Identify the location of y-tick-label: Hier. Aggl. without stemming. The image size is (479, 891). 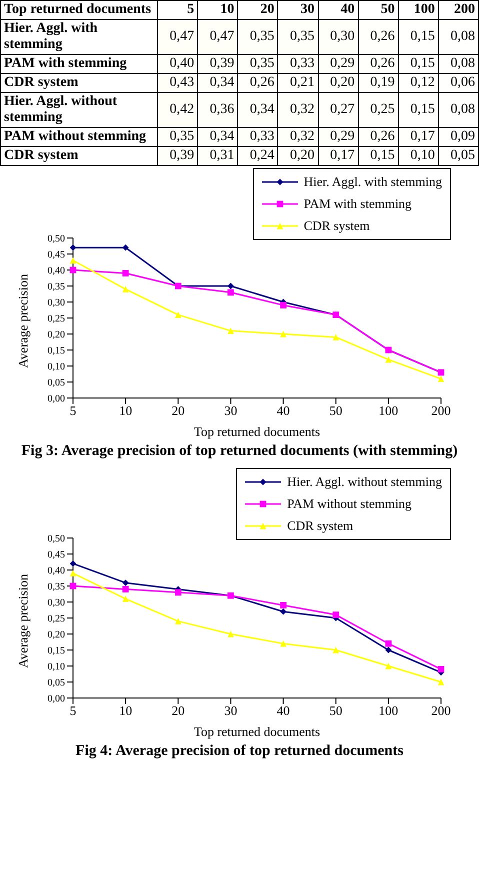
(79, 110).